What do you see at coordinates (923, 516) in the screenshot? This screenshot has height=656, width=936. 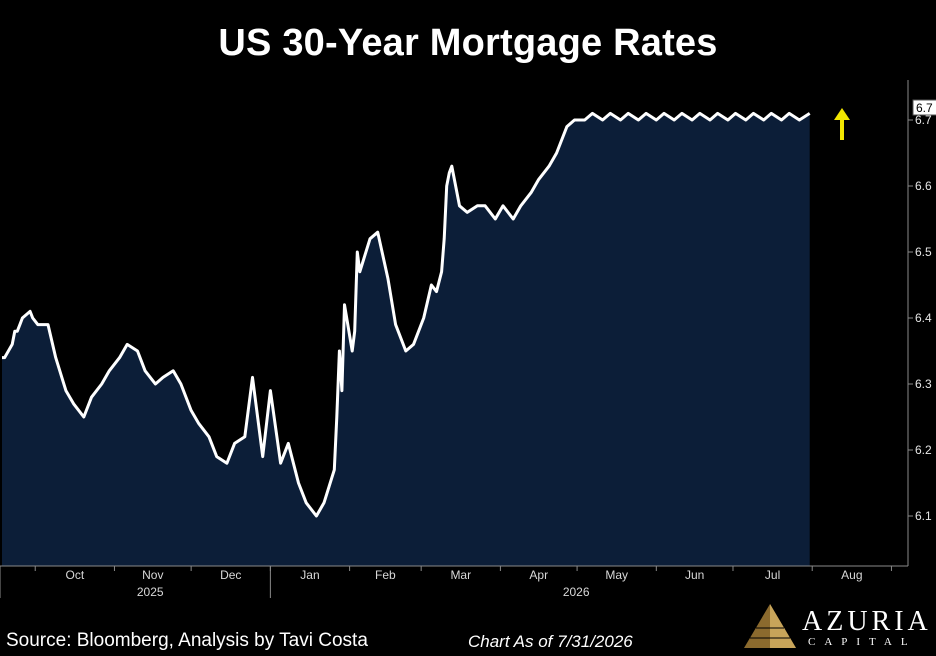 I see `y-tick-label: 6.1` at bounding box center [923, 516].